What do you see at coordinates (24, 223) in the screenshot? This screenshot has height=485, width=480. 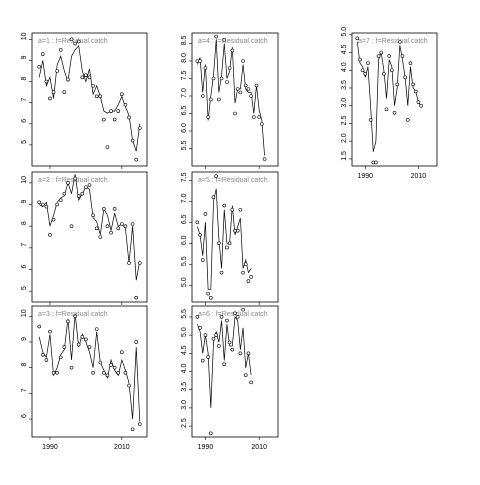 I see `y-tick-label: 8` at bounding box center [24, 223].